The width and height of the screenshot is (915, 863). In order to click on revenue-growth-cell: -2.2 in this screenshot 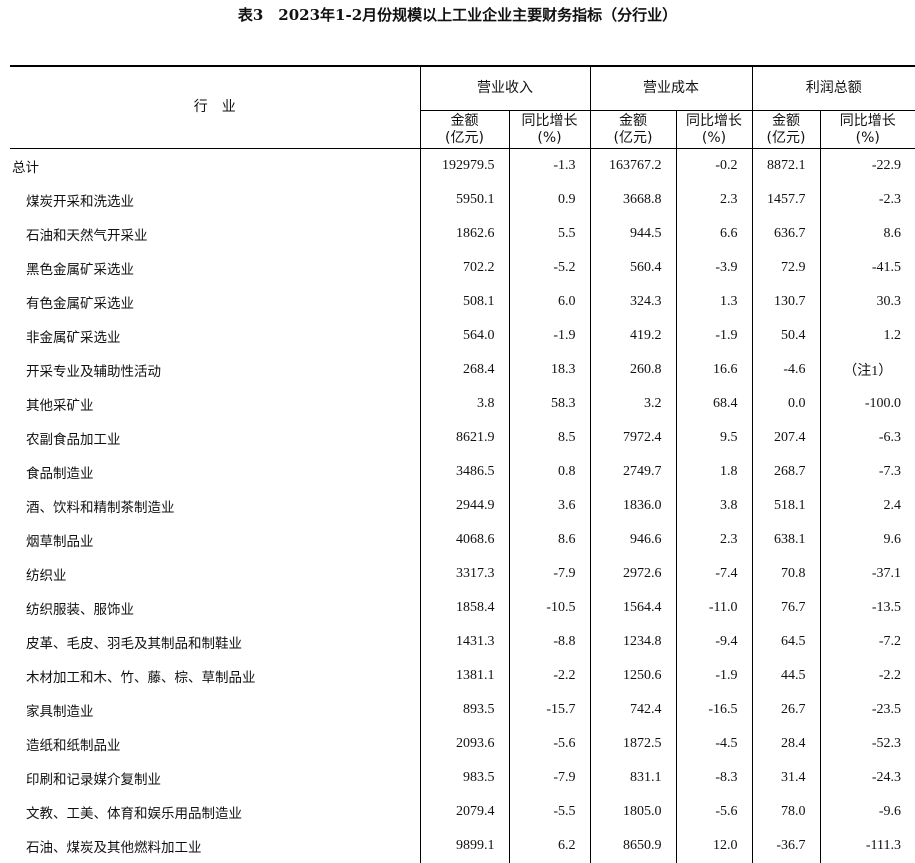, I will do `click(549, 676)`.